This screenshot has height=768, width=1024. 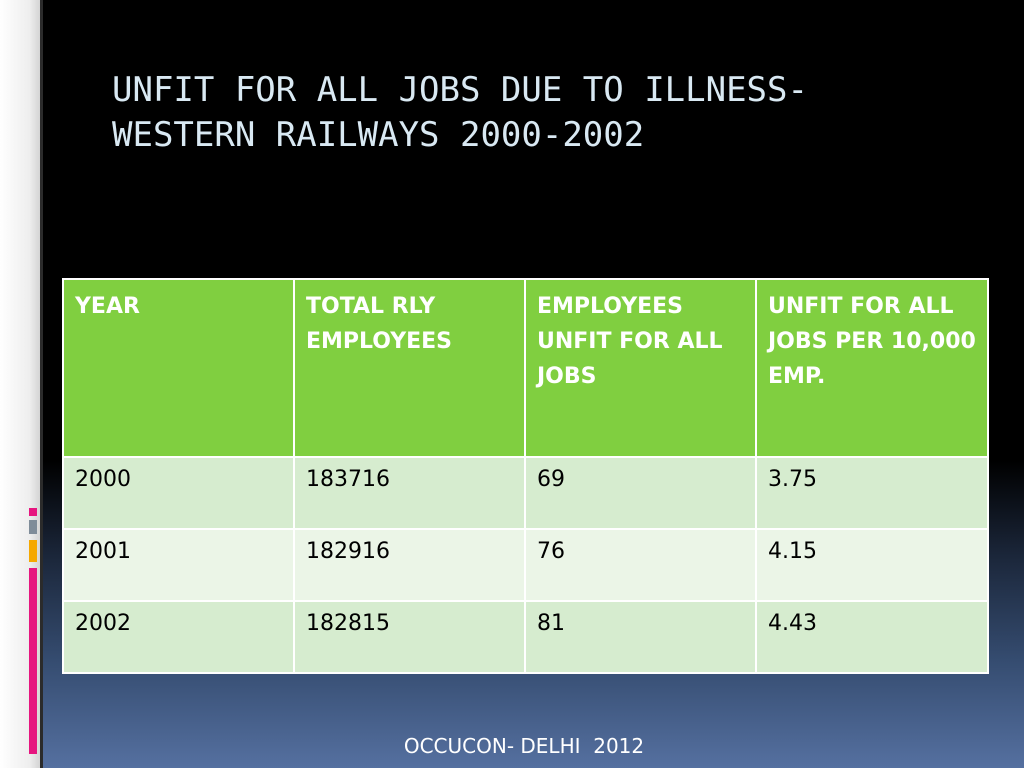 I want to click on table-row: 2002 182815 81 4.43, so click(x=525, y=637).